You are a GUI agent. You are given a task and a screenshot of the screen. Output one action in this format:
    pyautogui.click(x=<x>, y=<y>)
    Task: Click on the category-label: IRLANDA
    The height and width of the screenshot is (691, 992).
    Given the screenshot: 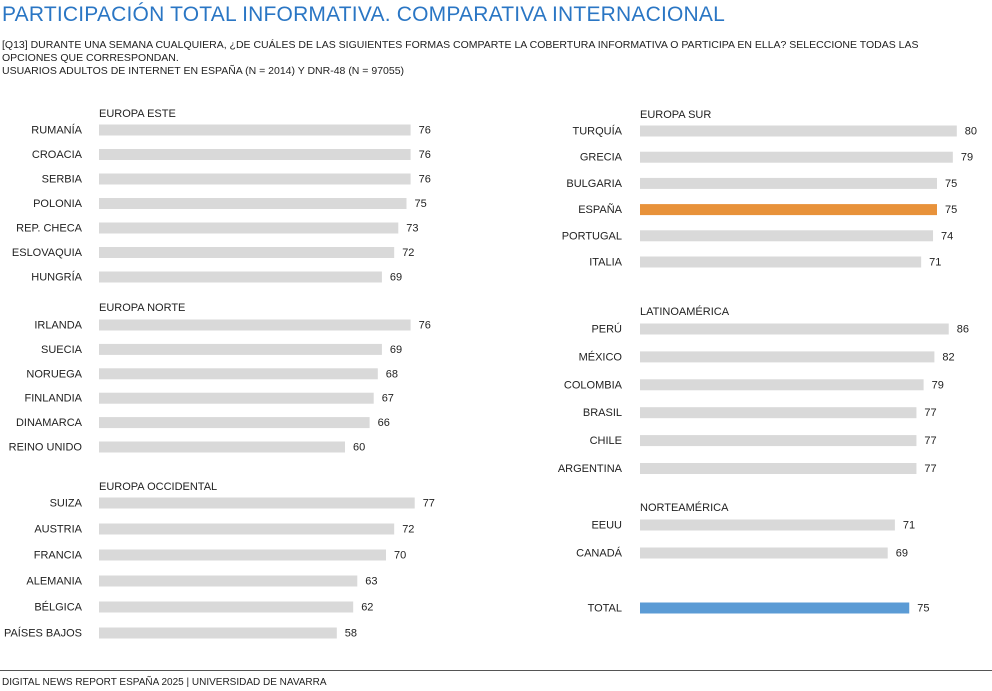 What is the action you would take?
    pyautogui.click(x=58, y=326)
    